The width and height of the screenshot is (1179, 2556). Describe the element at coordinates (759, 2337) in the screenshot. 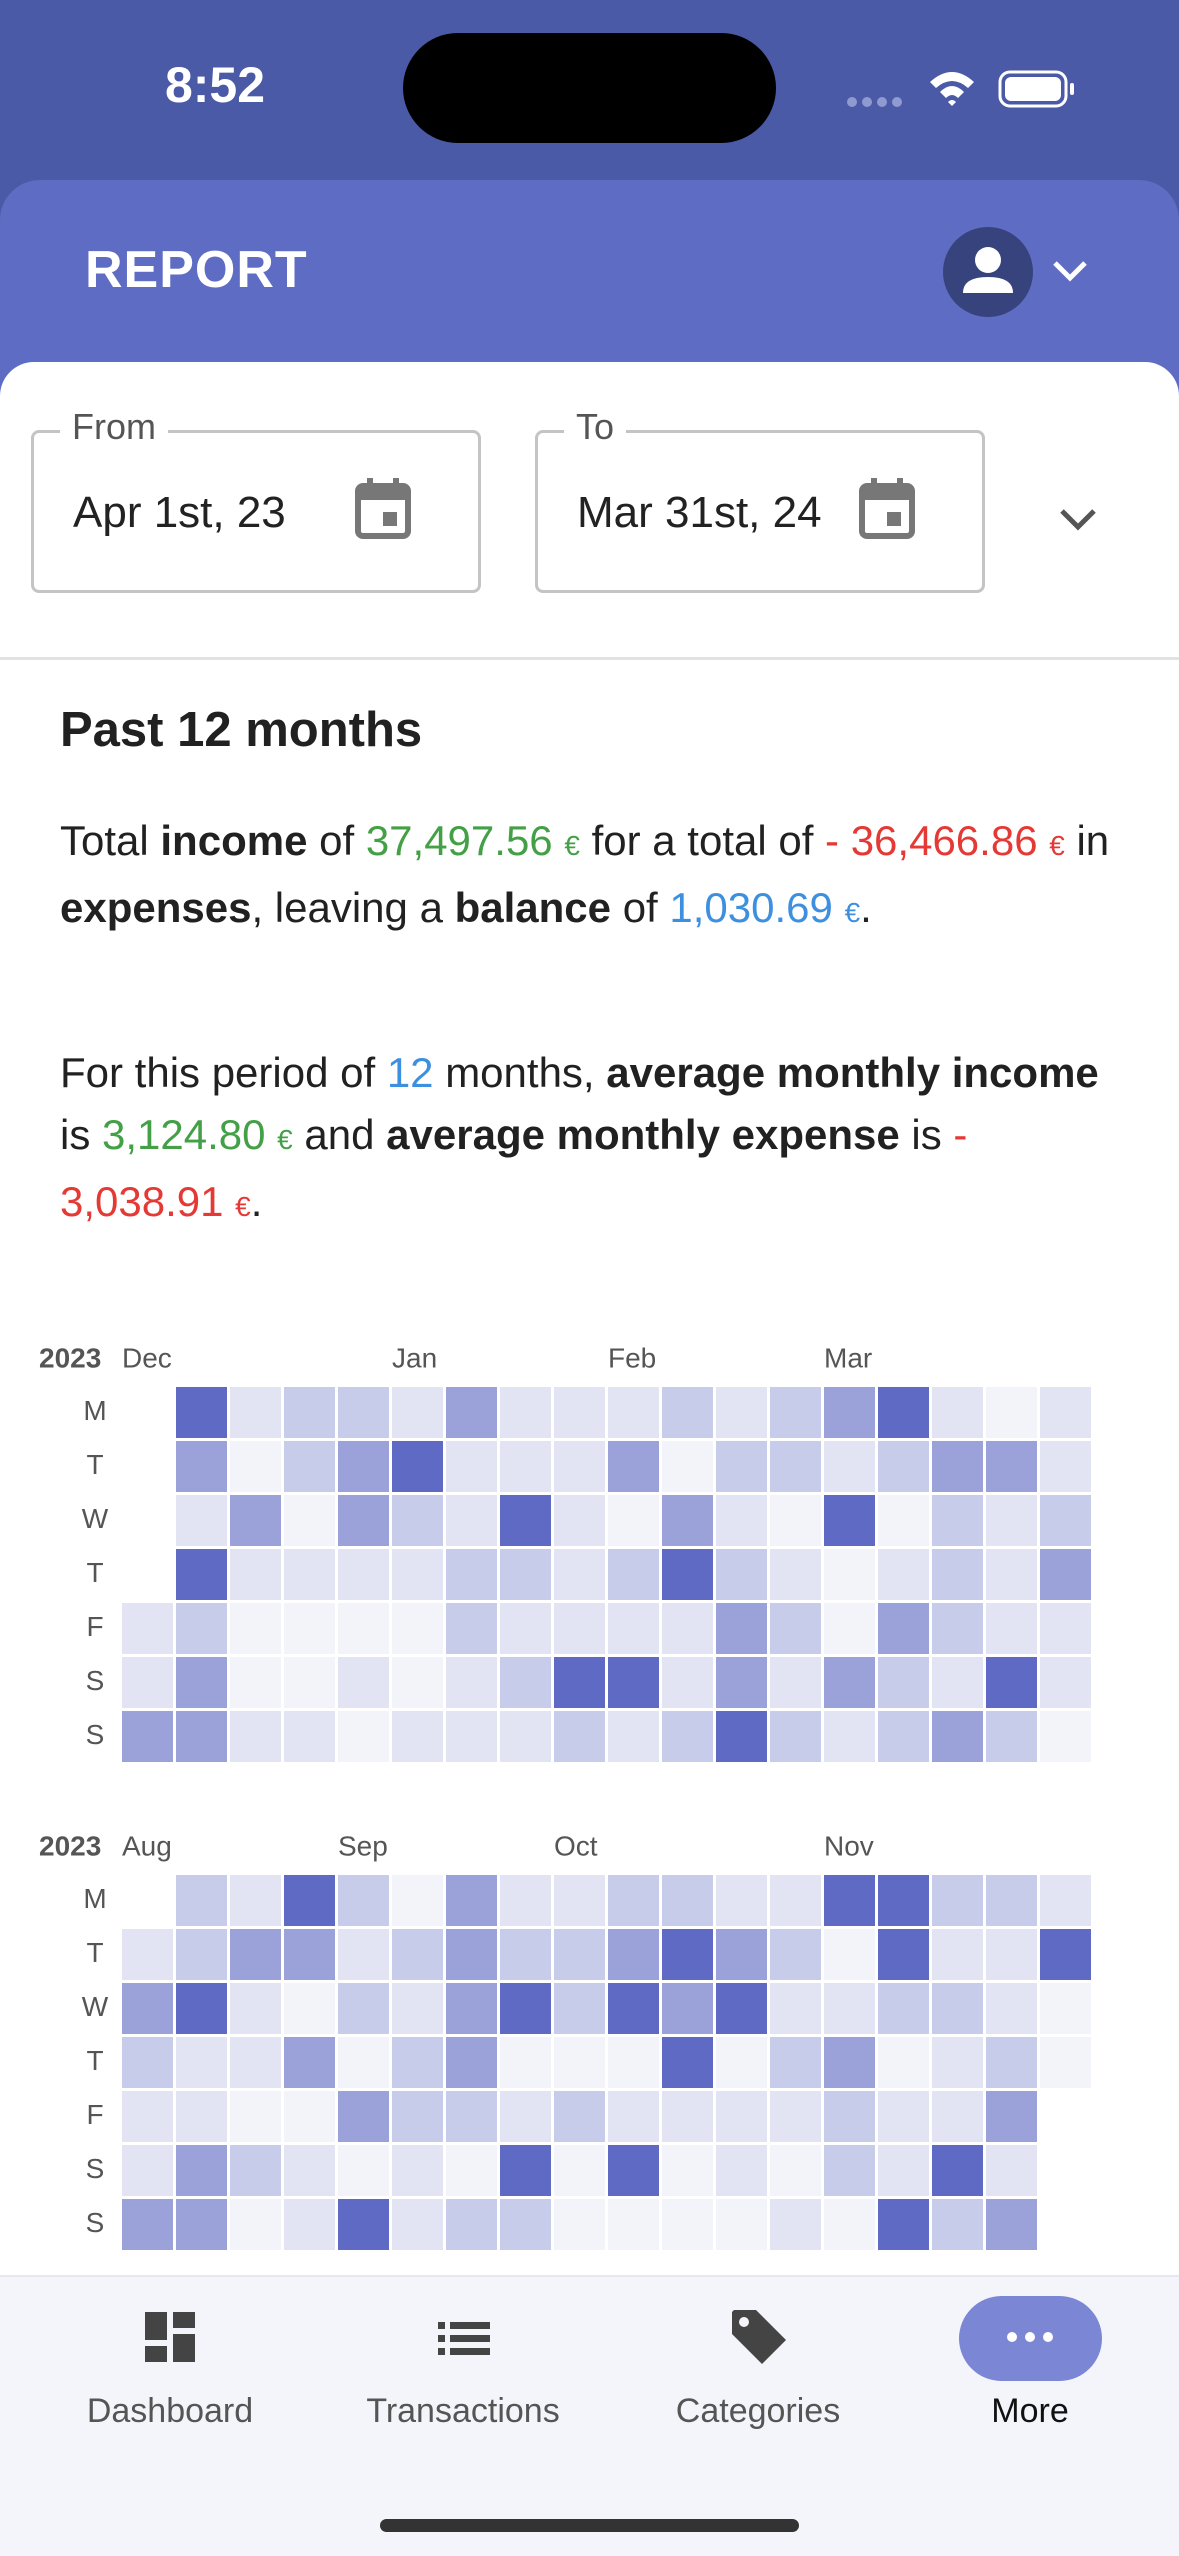

I see `categories-icon` at that location.